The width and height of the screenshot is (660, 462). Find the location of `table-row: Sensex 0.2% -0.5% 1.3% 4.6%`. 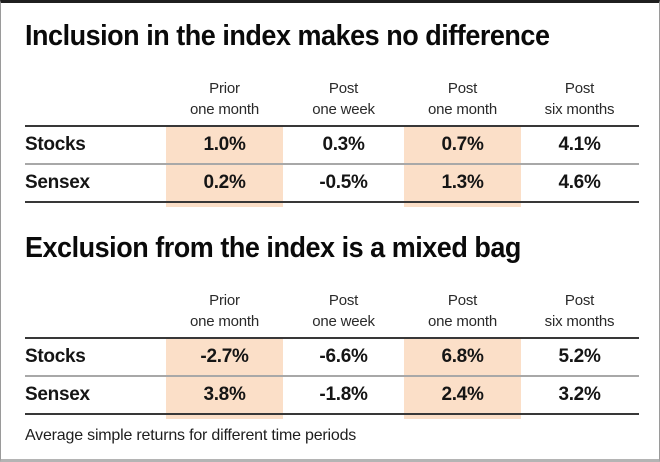

table-row: Sensex 0.2% -0.5% 1.3% 4.6% is located at coordinates (332, 184).